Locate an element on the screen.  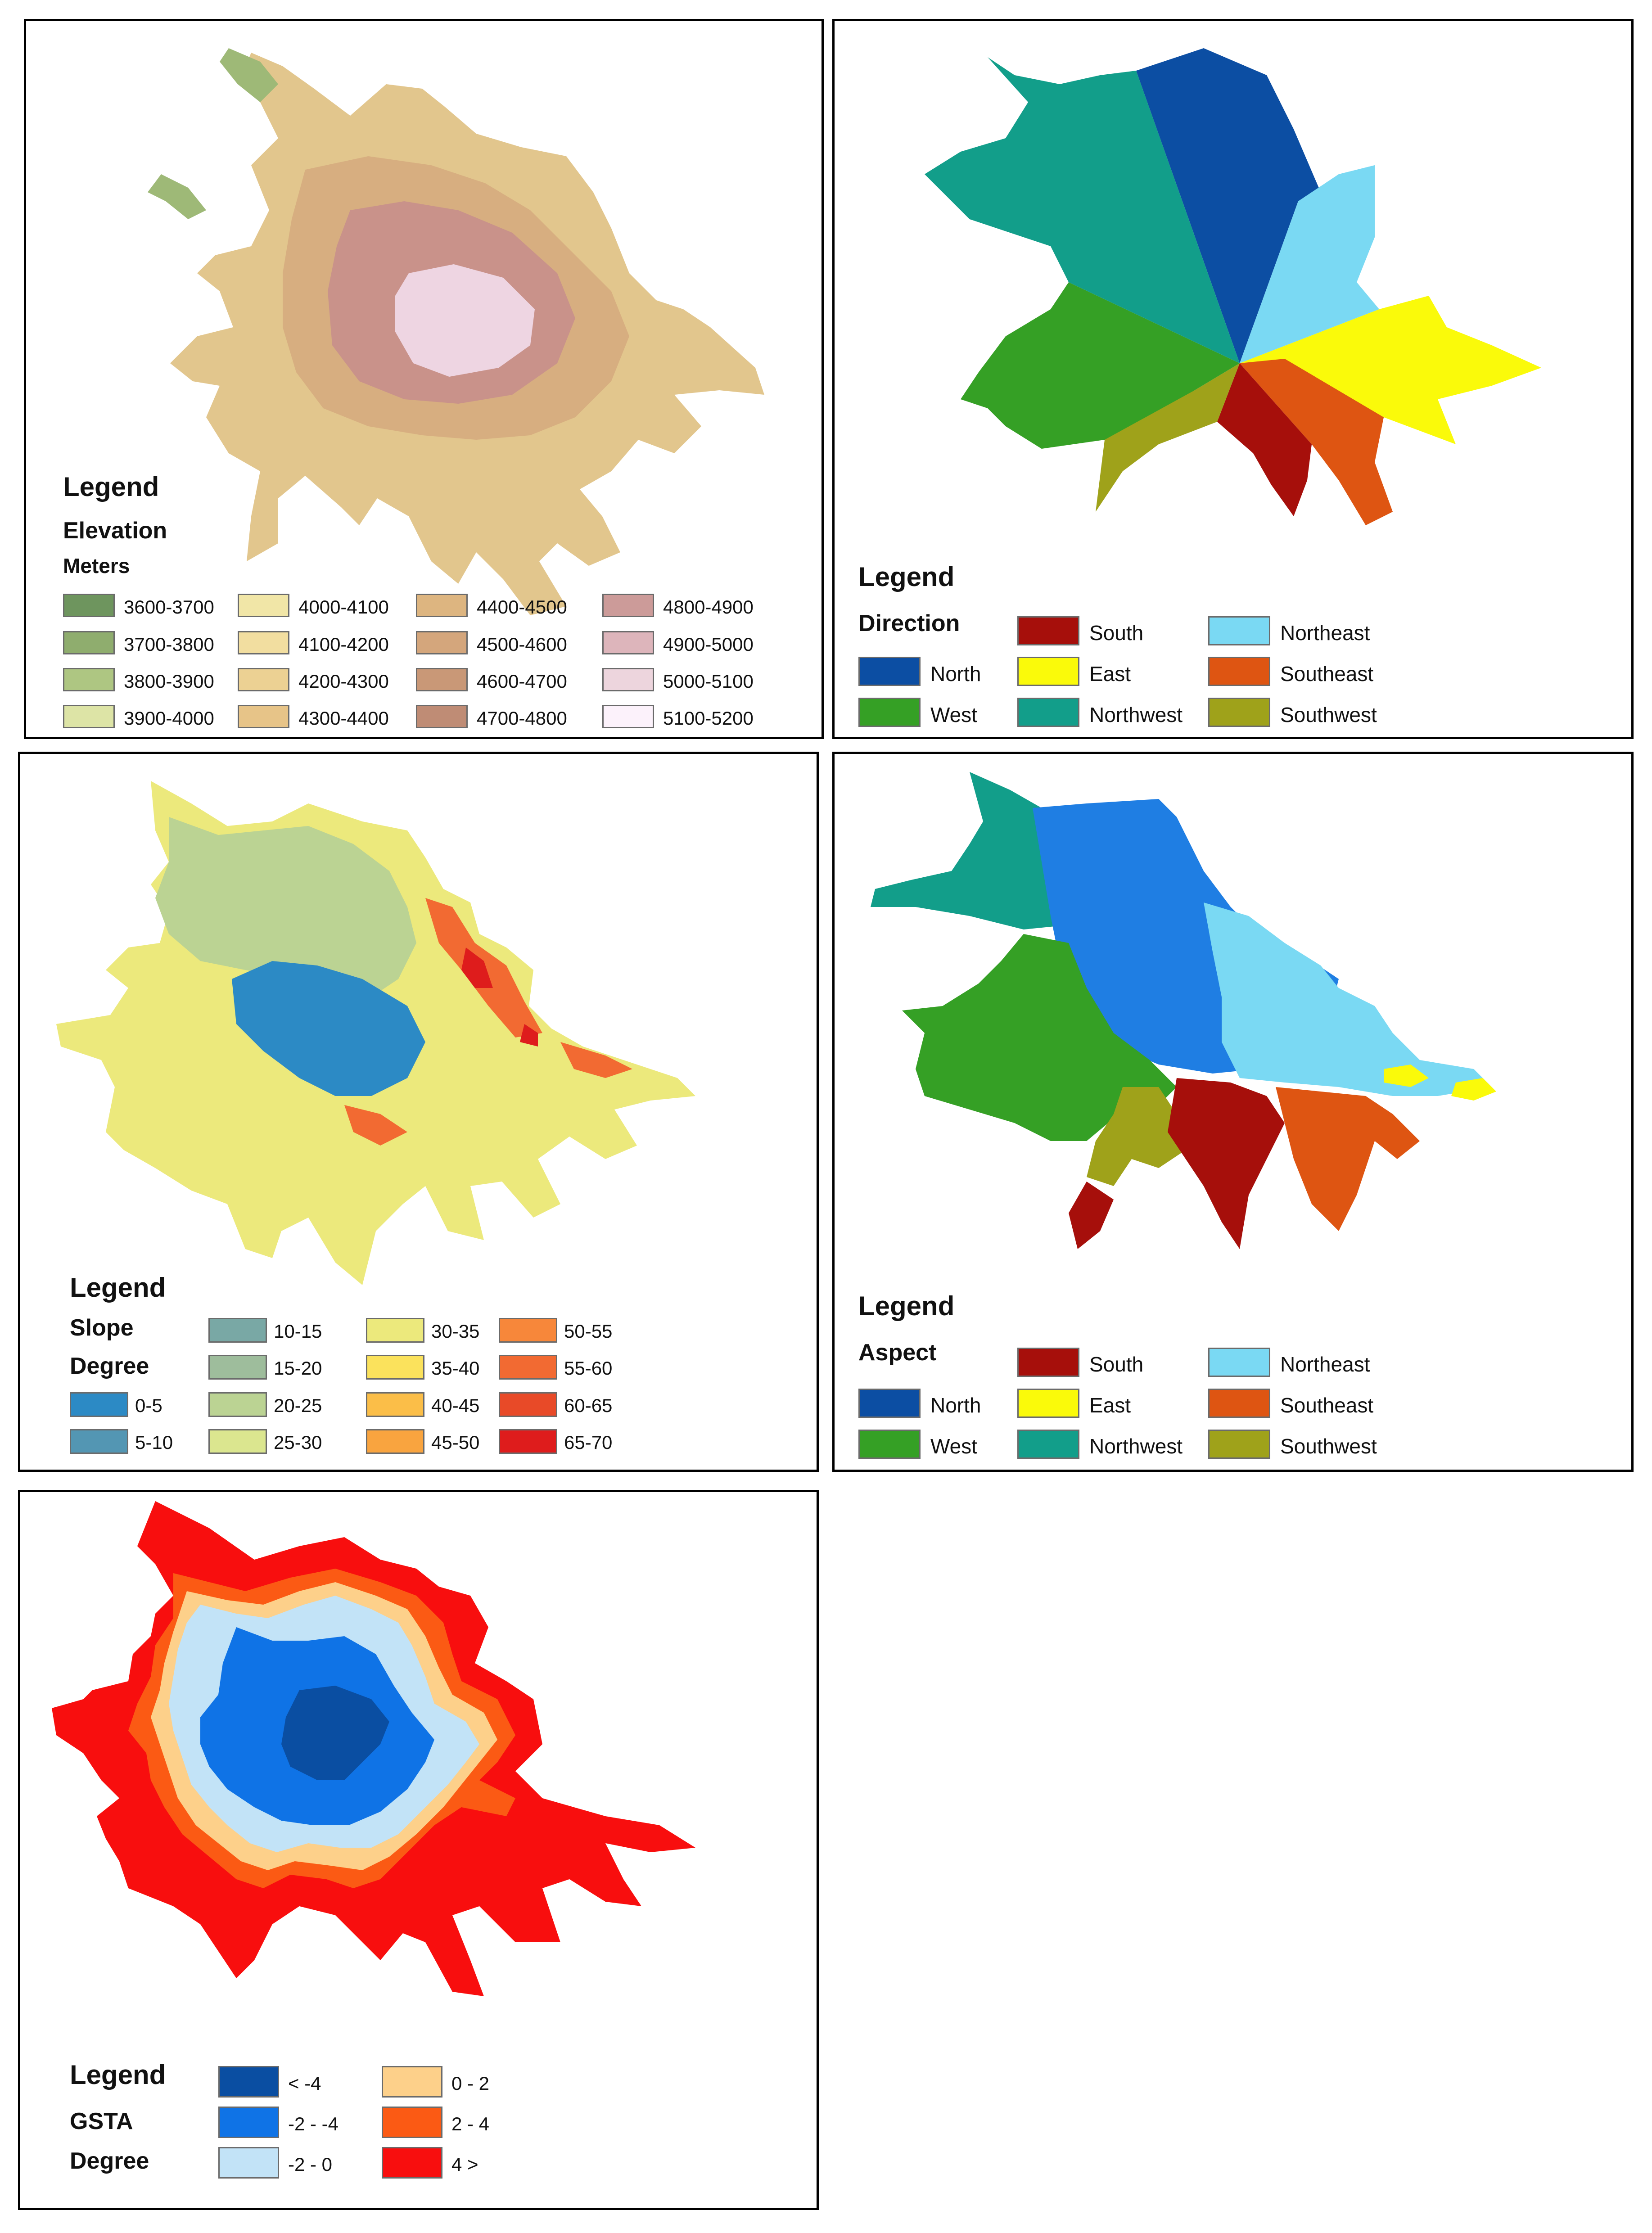
aspect-zone-west is located at coordinates (1039, 1037).